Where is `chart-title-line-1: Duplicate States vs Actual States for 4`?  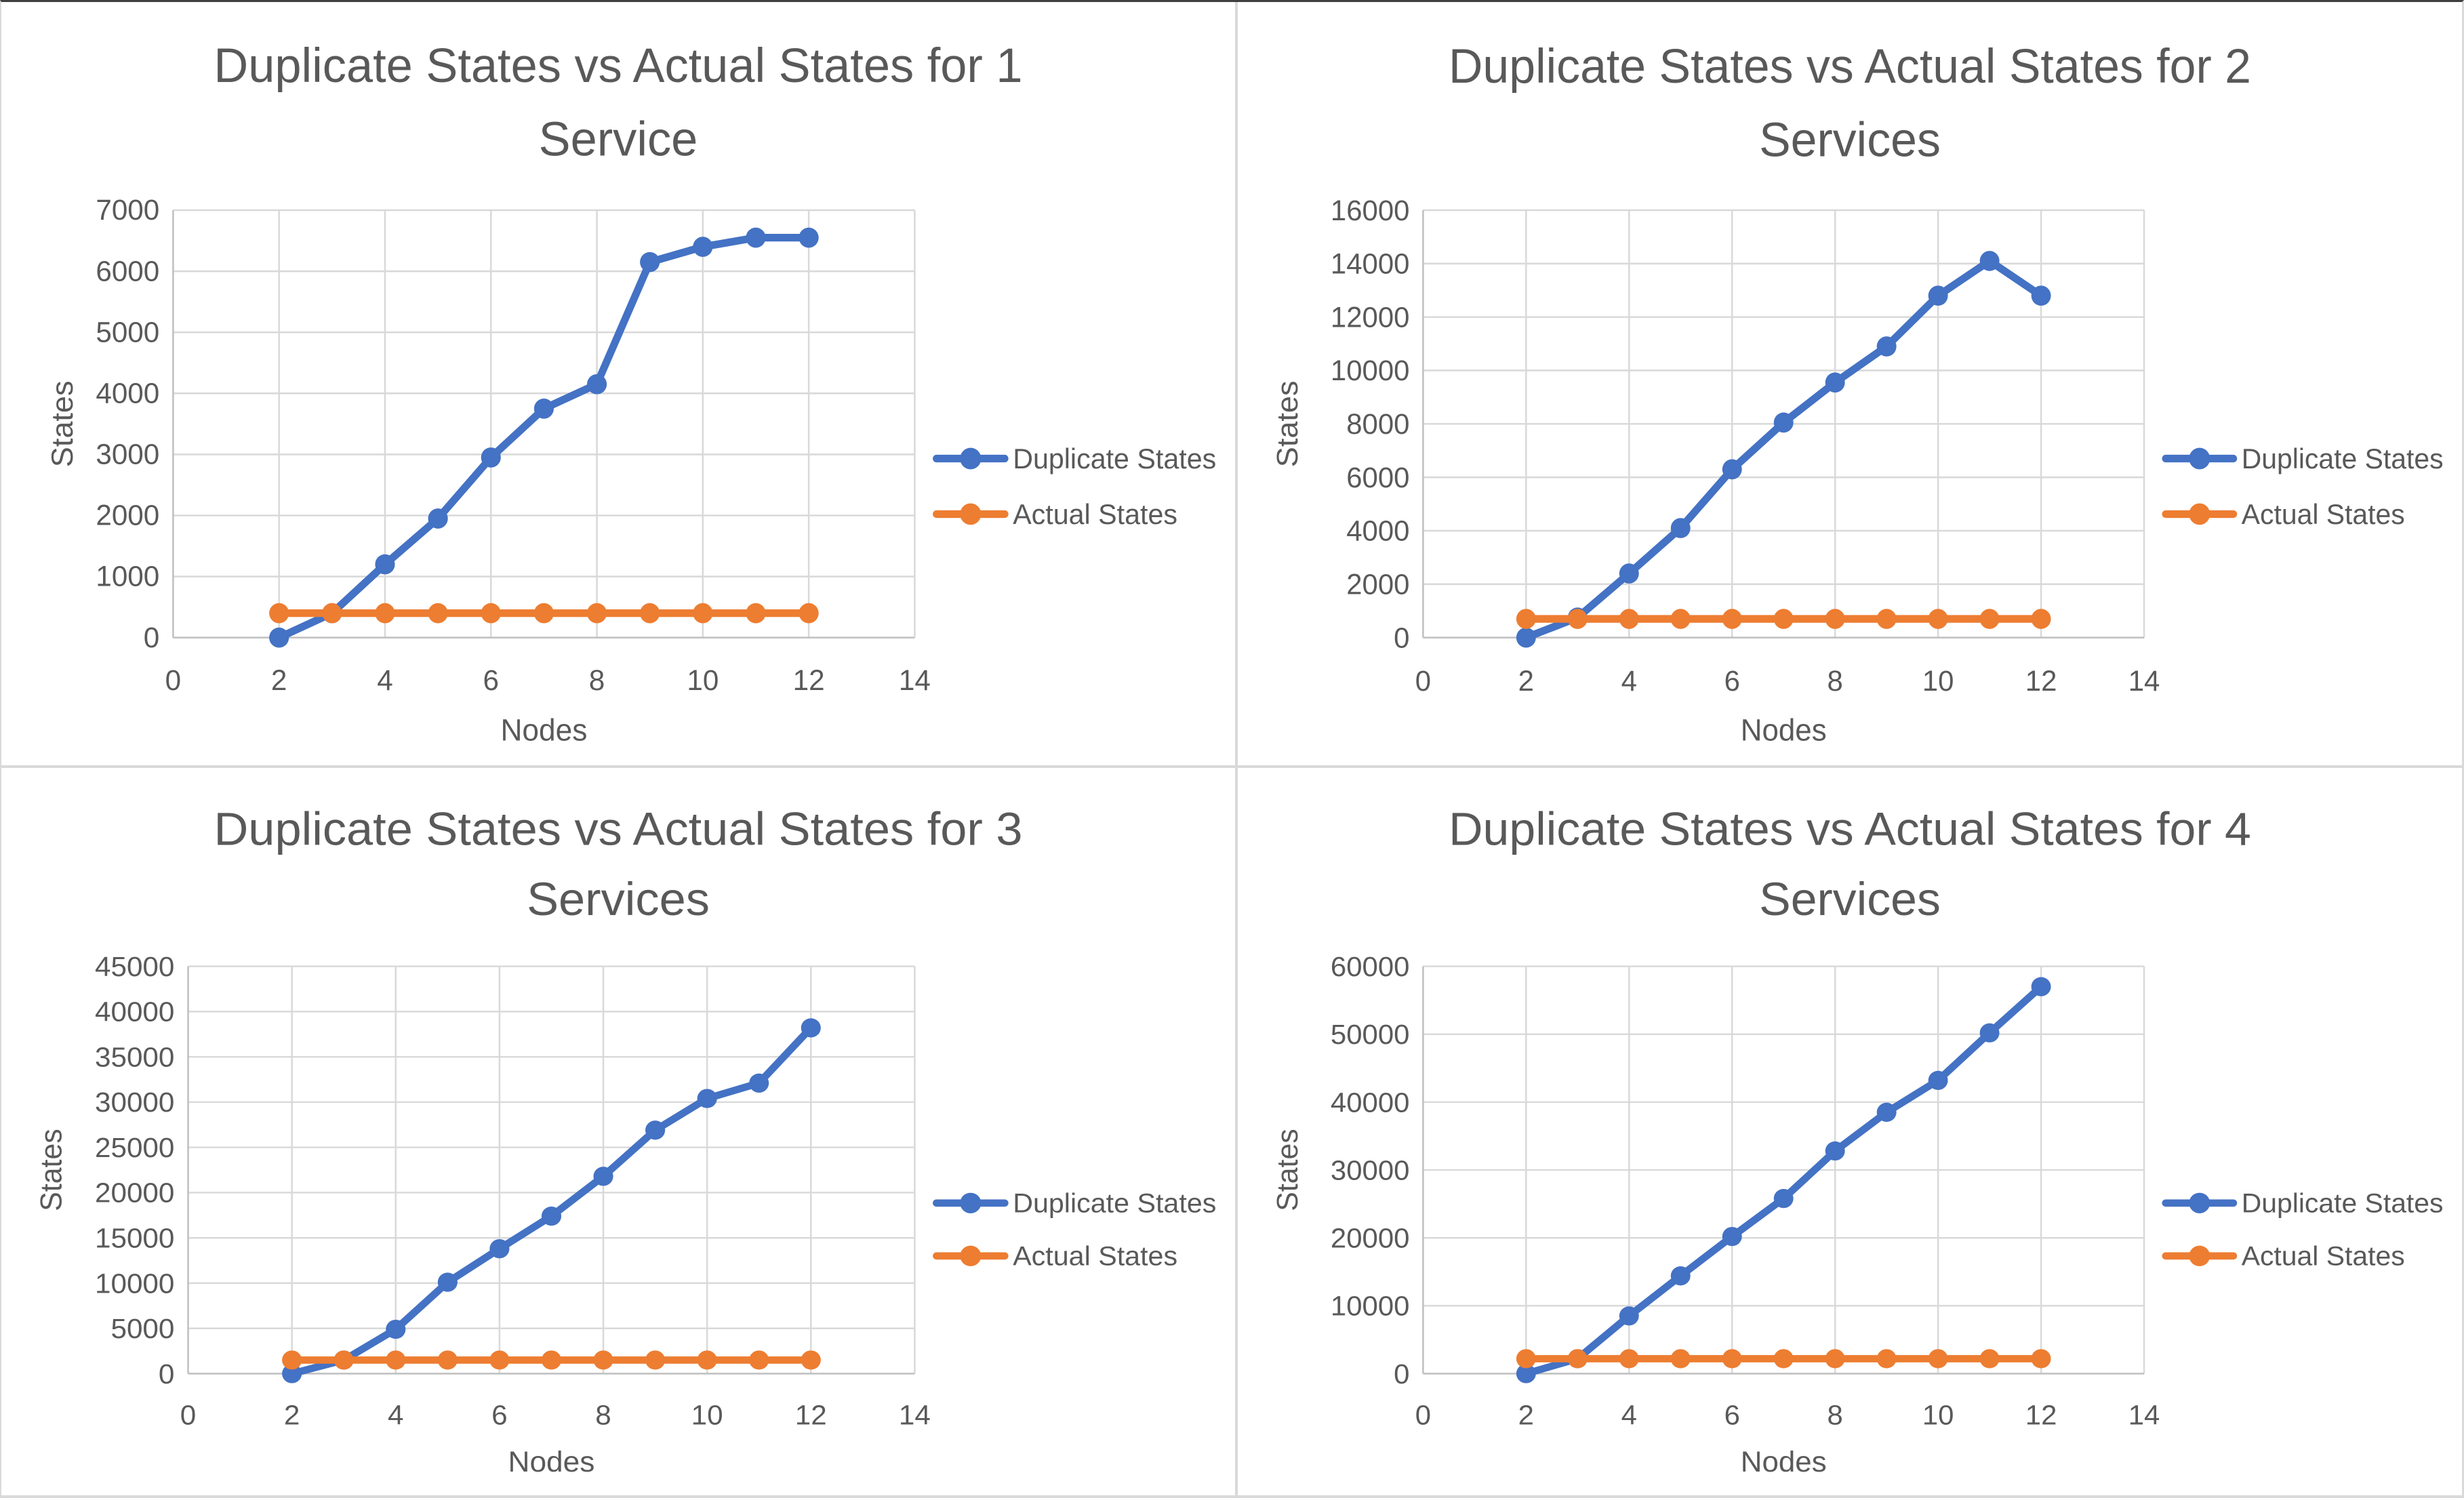
chart-title-line-1: Duplicate States vs Actual States for 4 is located at coordinates (1850, 829).